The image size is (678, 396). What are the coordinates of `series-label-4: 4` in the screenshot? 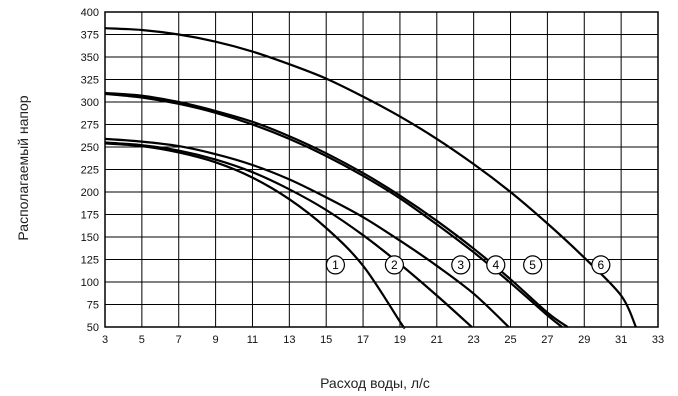 It's located at (495, 265).